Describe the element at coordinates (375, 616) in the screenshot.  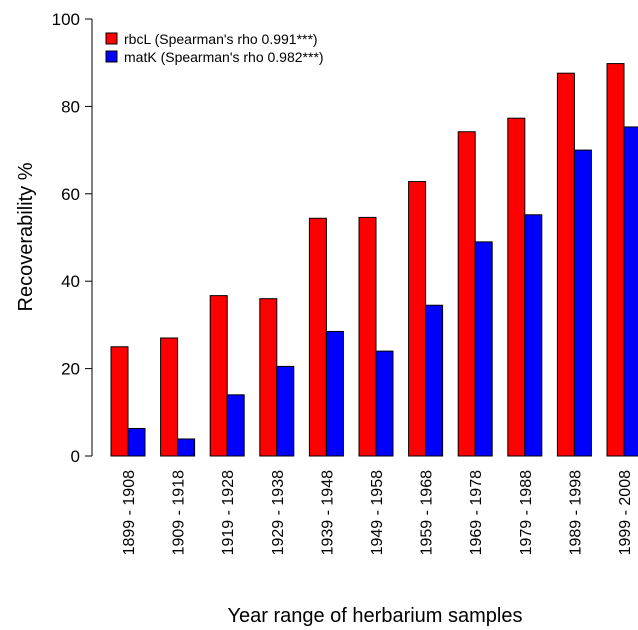
I see `x-axis-label: Year range of herbarium samples` at that location.